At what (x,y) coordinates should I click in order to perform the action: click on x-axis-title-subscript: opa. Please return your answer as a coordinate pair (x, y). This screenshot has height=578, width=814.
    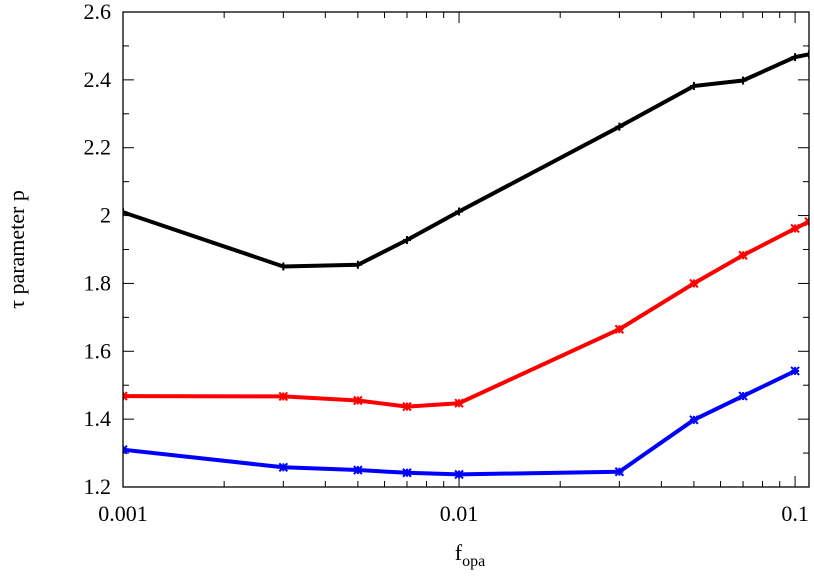
    Looking at the image, I should click on (473, 561).